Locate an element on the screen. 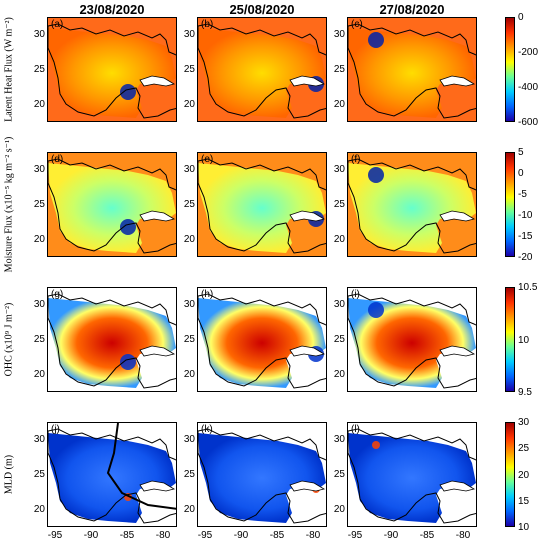 The image size is (544, 550). panel-label: (l) is located at coordinates (355, 429).